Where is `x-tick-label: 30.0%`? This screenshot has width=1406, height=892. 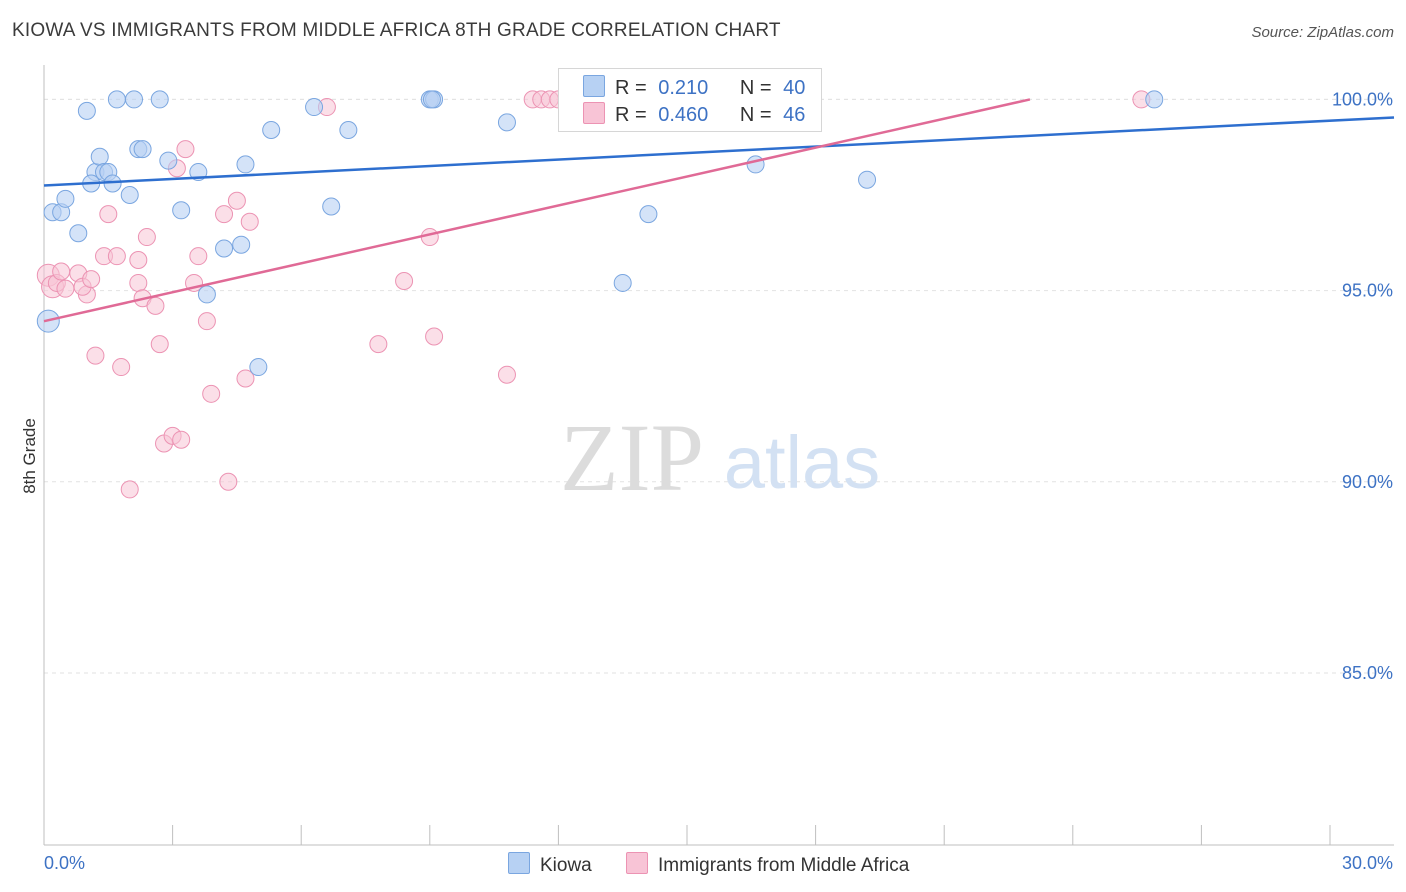 x-tick-label: 30.0% is located at coordinates (1367, 863).